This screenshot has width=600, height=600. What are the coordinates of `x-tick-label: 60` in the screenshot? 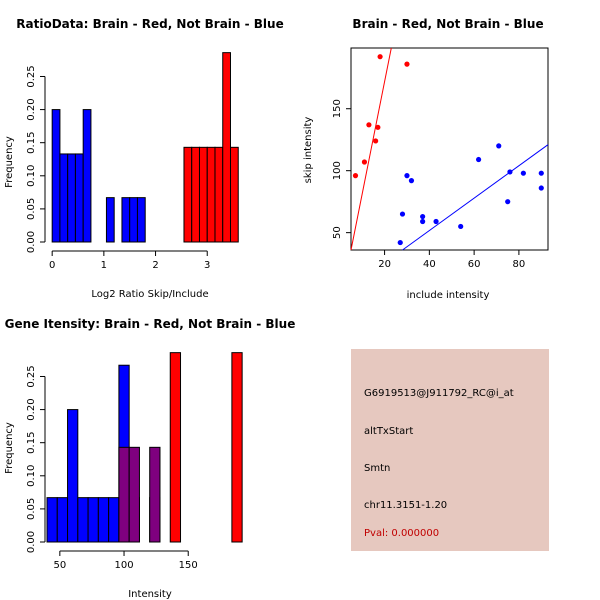 It's located at (474, 264).